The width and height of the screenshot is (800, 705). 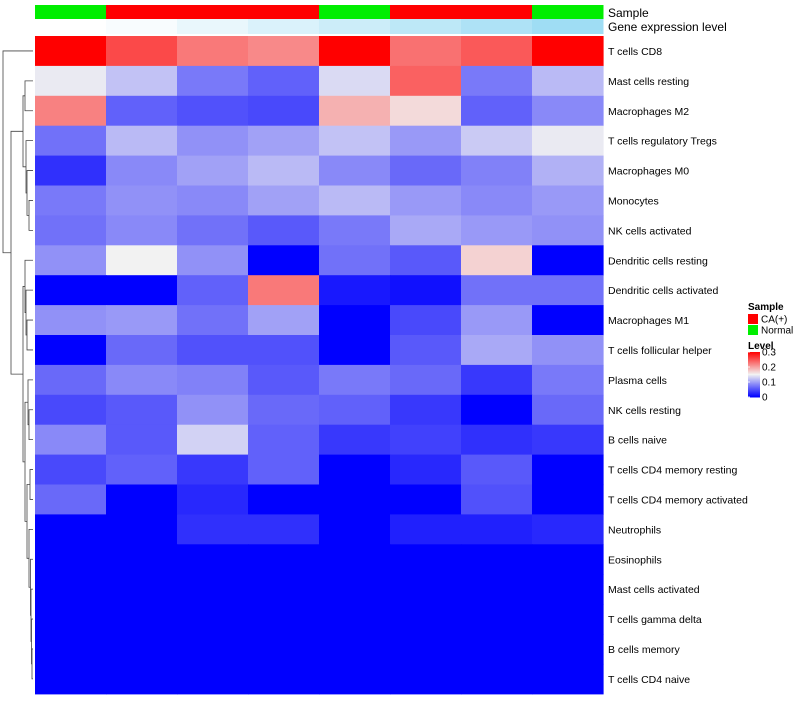 What do you see at coordinates (660, 351) in the screenshot?
I see `row-label: T cells follicular helper` at bounding box center [660, 351].